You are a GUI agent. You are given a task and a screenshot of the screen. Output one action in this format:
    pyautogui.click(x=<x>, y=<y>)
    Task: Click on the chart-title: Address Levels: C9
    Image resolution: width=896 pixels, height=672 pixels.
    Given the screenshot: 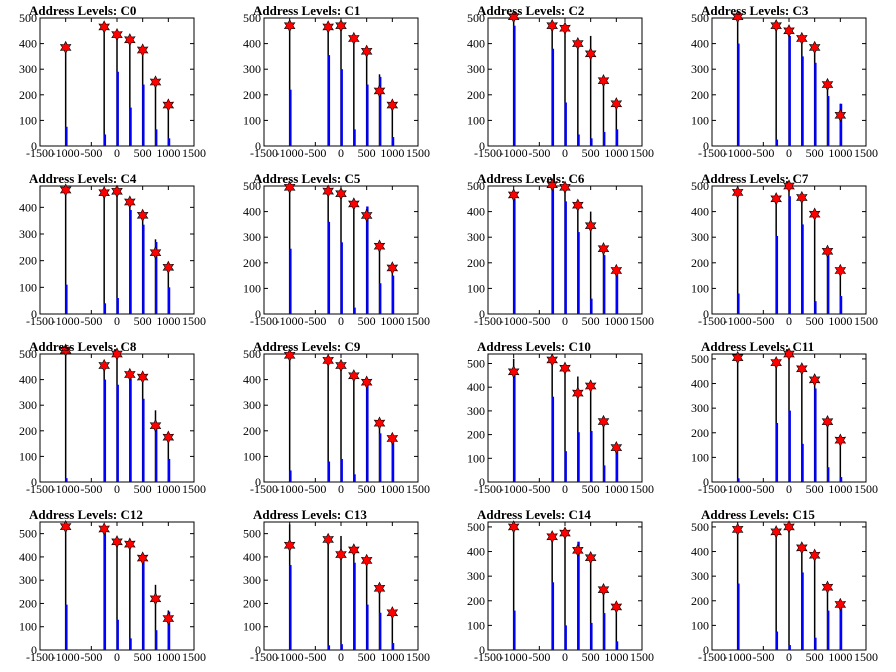 What is the action you would take?
    pyautogui.click(x=307, y=346)
    